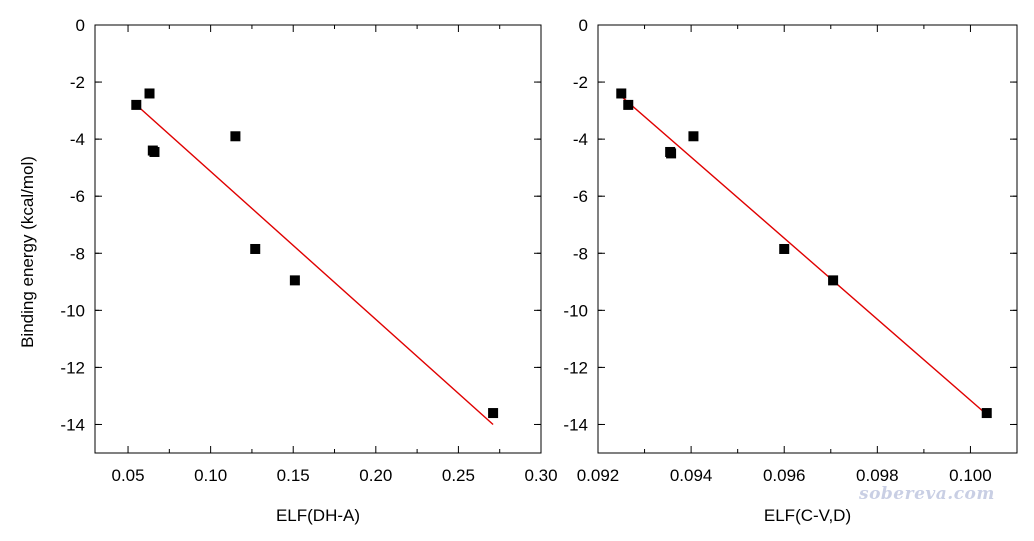 Image resolution: width=1034 pixels, height=541 pixels. Describe the element at coordinates (318, 515) in the screenshot. I see `x-axis-label: ELF(DH-A)` at that location.